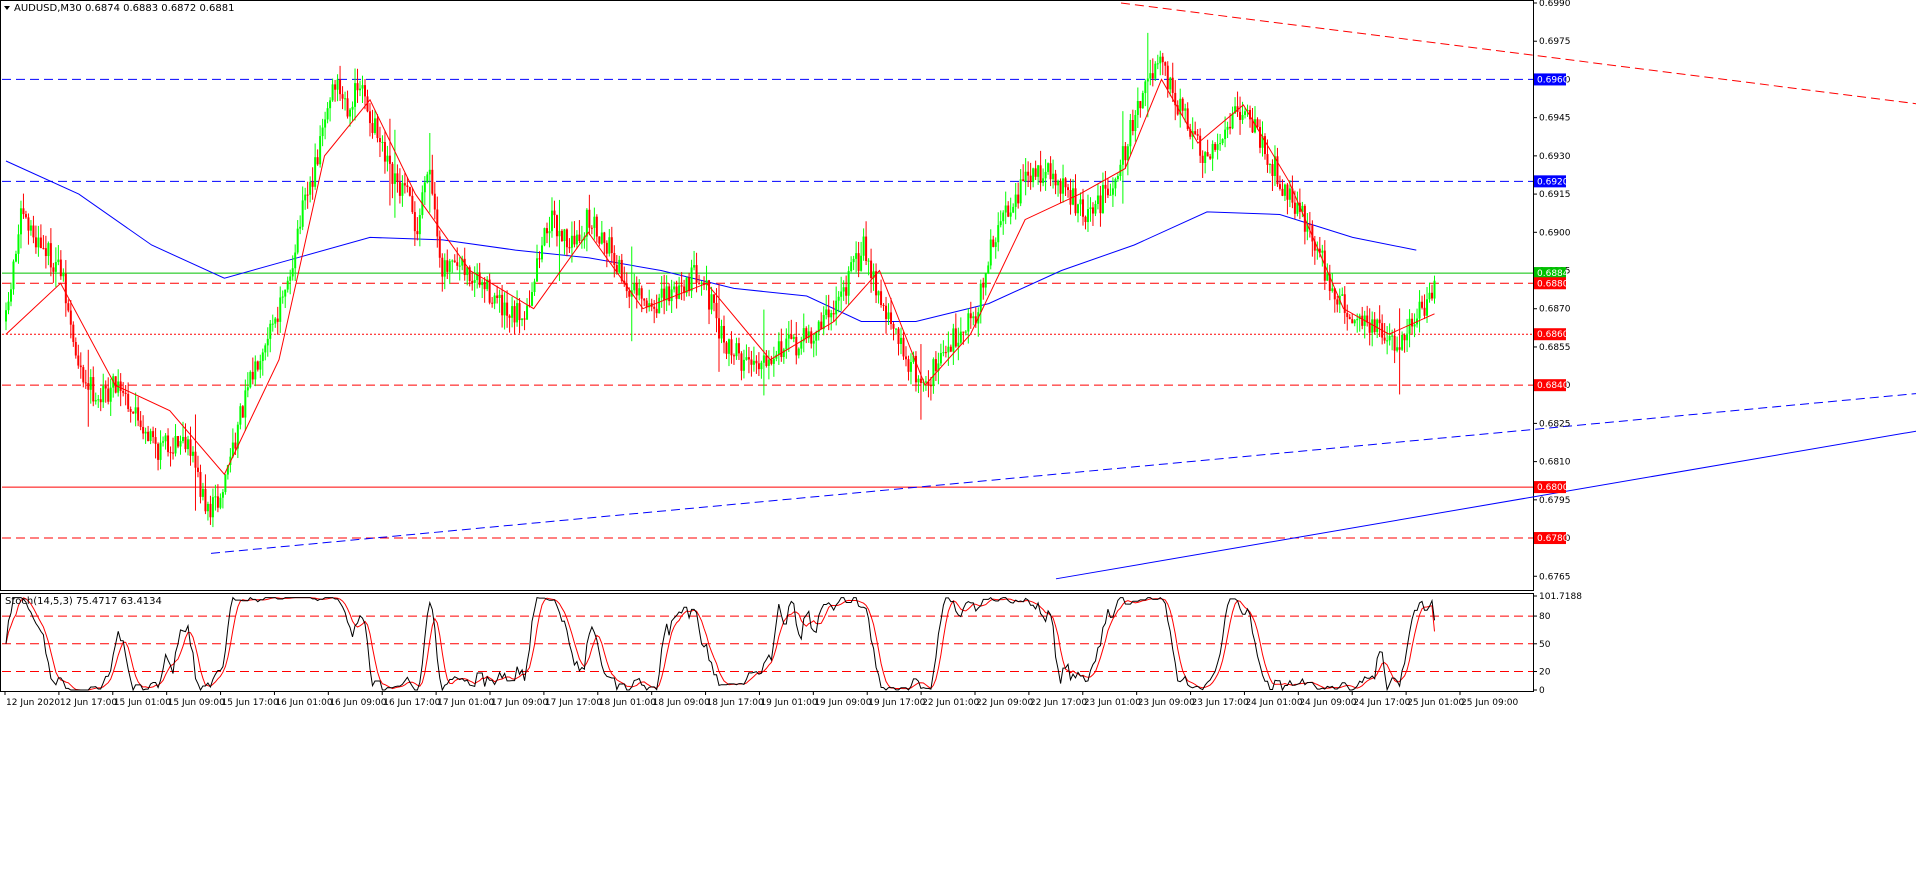 The height and width of the screenshot is (869, 1916). What do you see at coordinates (1542, 691) in the screenshot?
I see `stoch-tick-label: 0` at bounding box center [1542, 691].